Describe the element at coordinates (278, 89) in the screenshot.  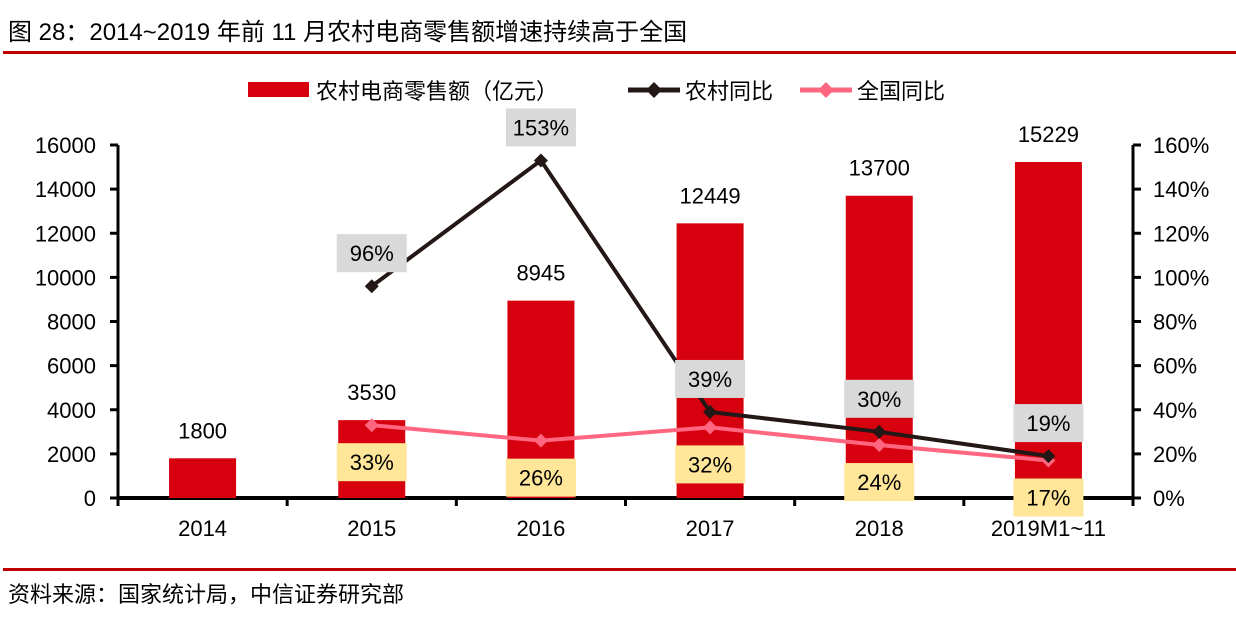
I see `legend-swatch-bar` at that location.